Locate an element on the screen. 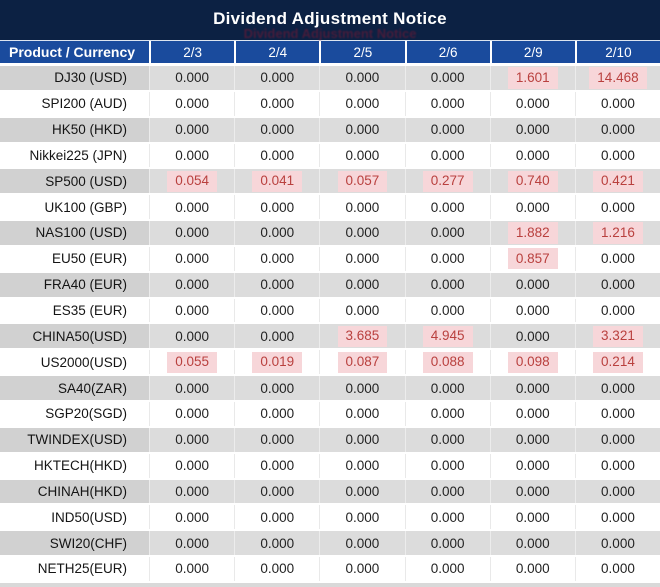  table-row: EU50 (EUR) 0.000 0.000 0.000 0.000 0.857 0.000 is located at coordinates (330, 259).